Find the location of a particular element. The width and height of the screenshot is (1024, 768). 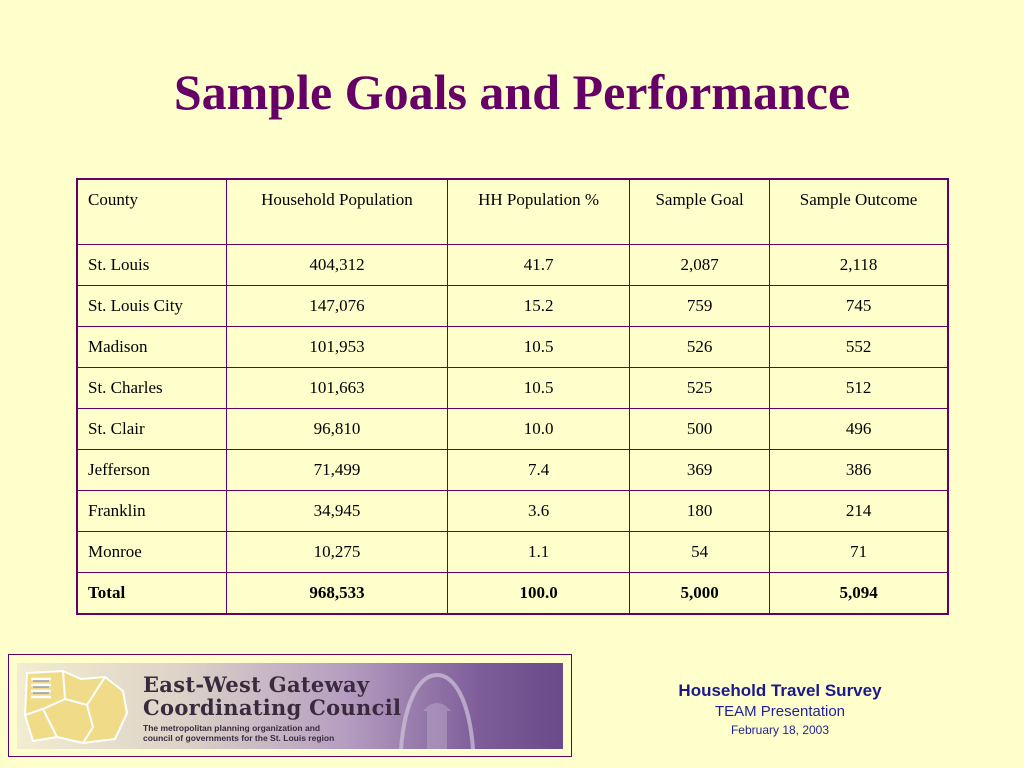

header-sample-outcome: Sample Outcome is located at coordinates (859, 211).